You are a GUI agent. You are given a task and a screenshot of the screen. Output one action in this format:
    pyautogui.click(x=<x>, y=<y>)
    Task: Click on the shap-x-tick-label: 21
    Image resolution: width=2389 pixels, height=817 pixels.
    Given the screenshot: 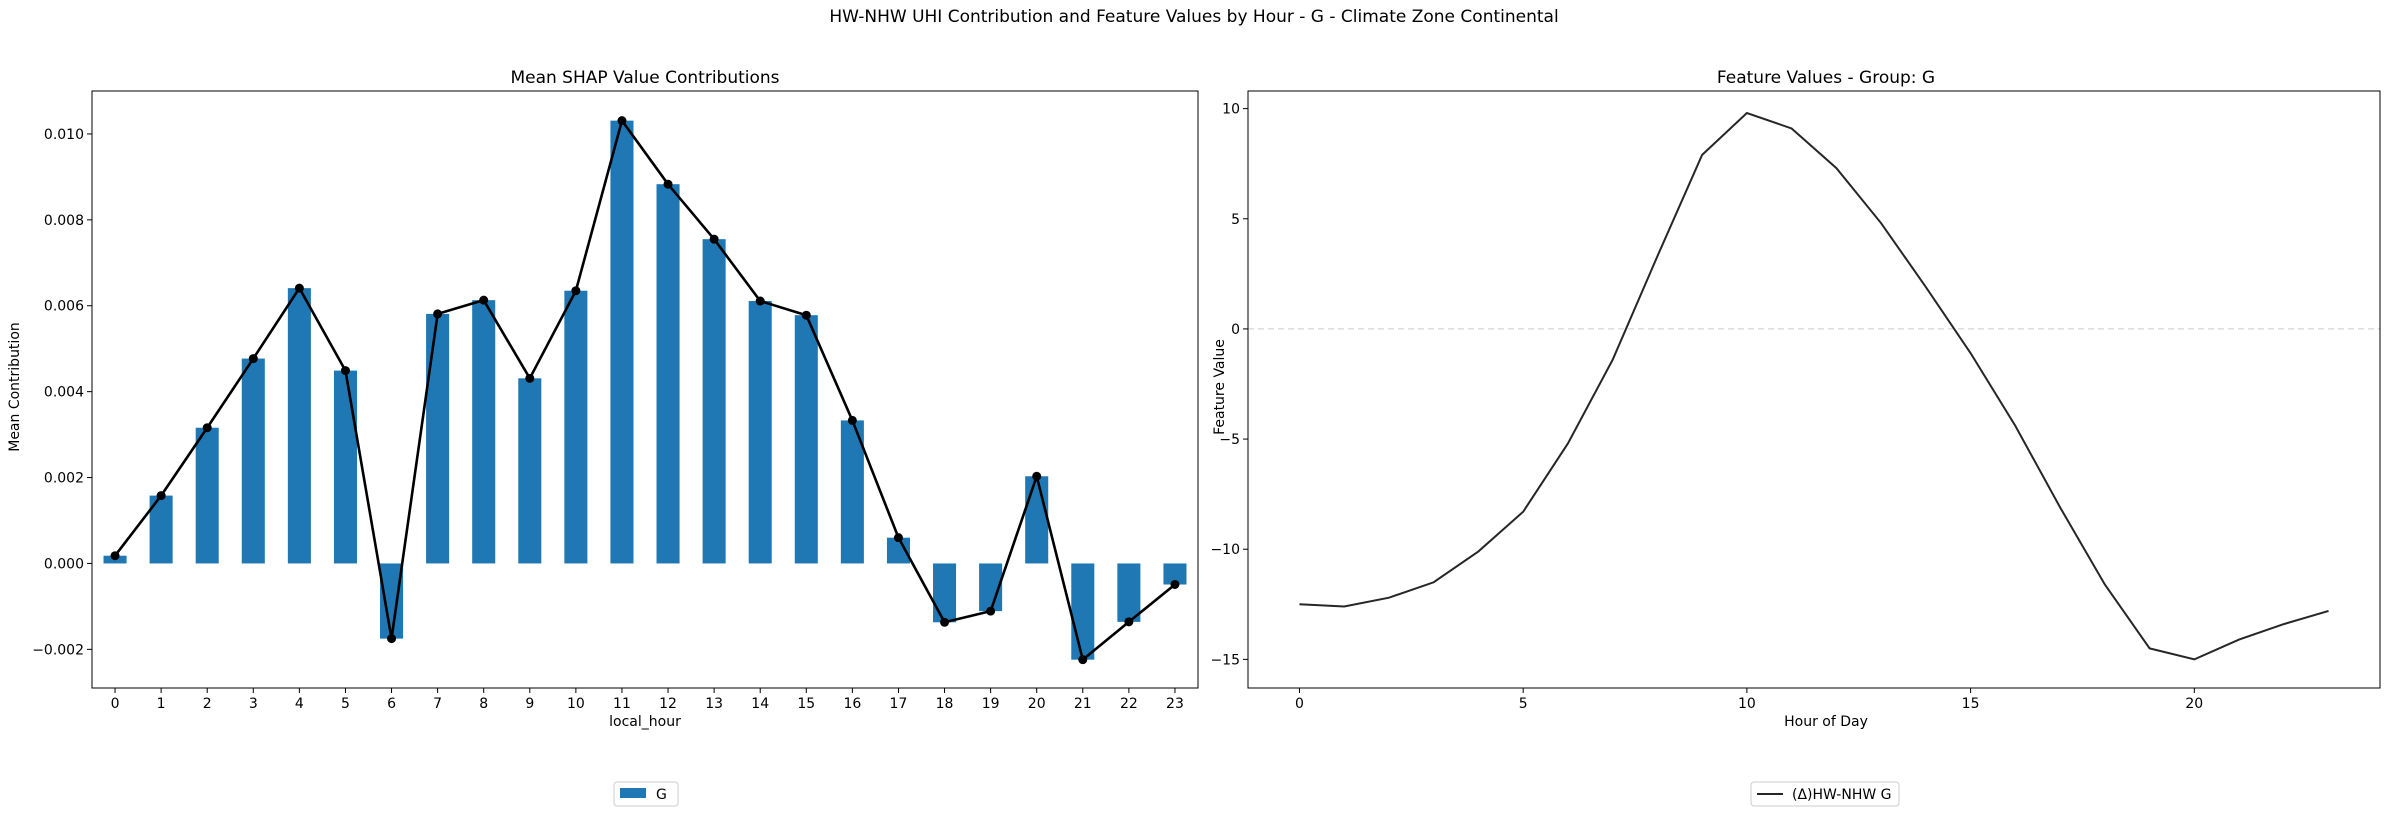 What is the action you would take?
    pyautogui.click(x=1083, y=704)
    